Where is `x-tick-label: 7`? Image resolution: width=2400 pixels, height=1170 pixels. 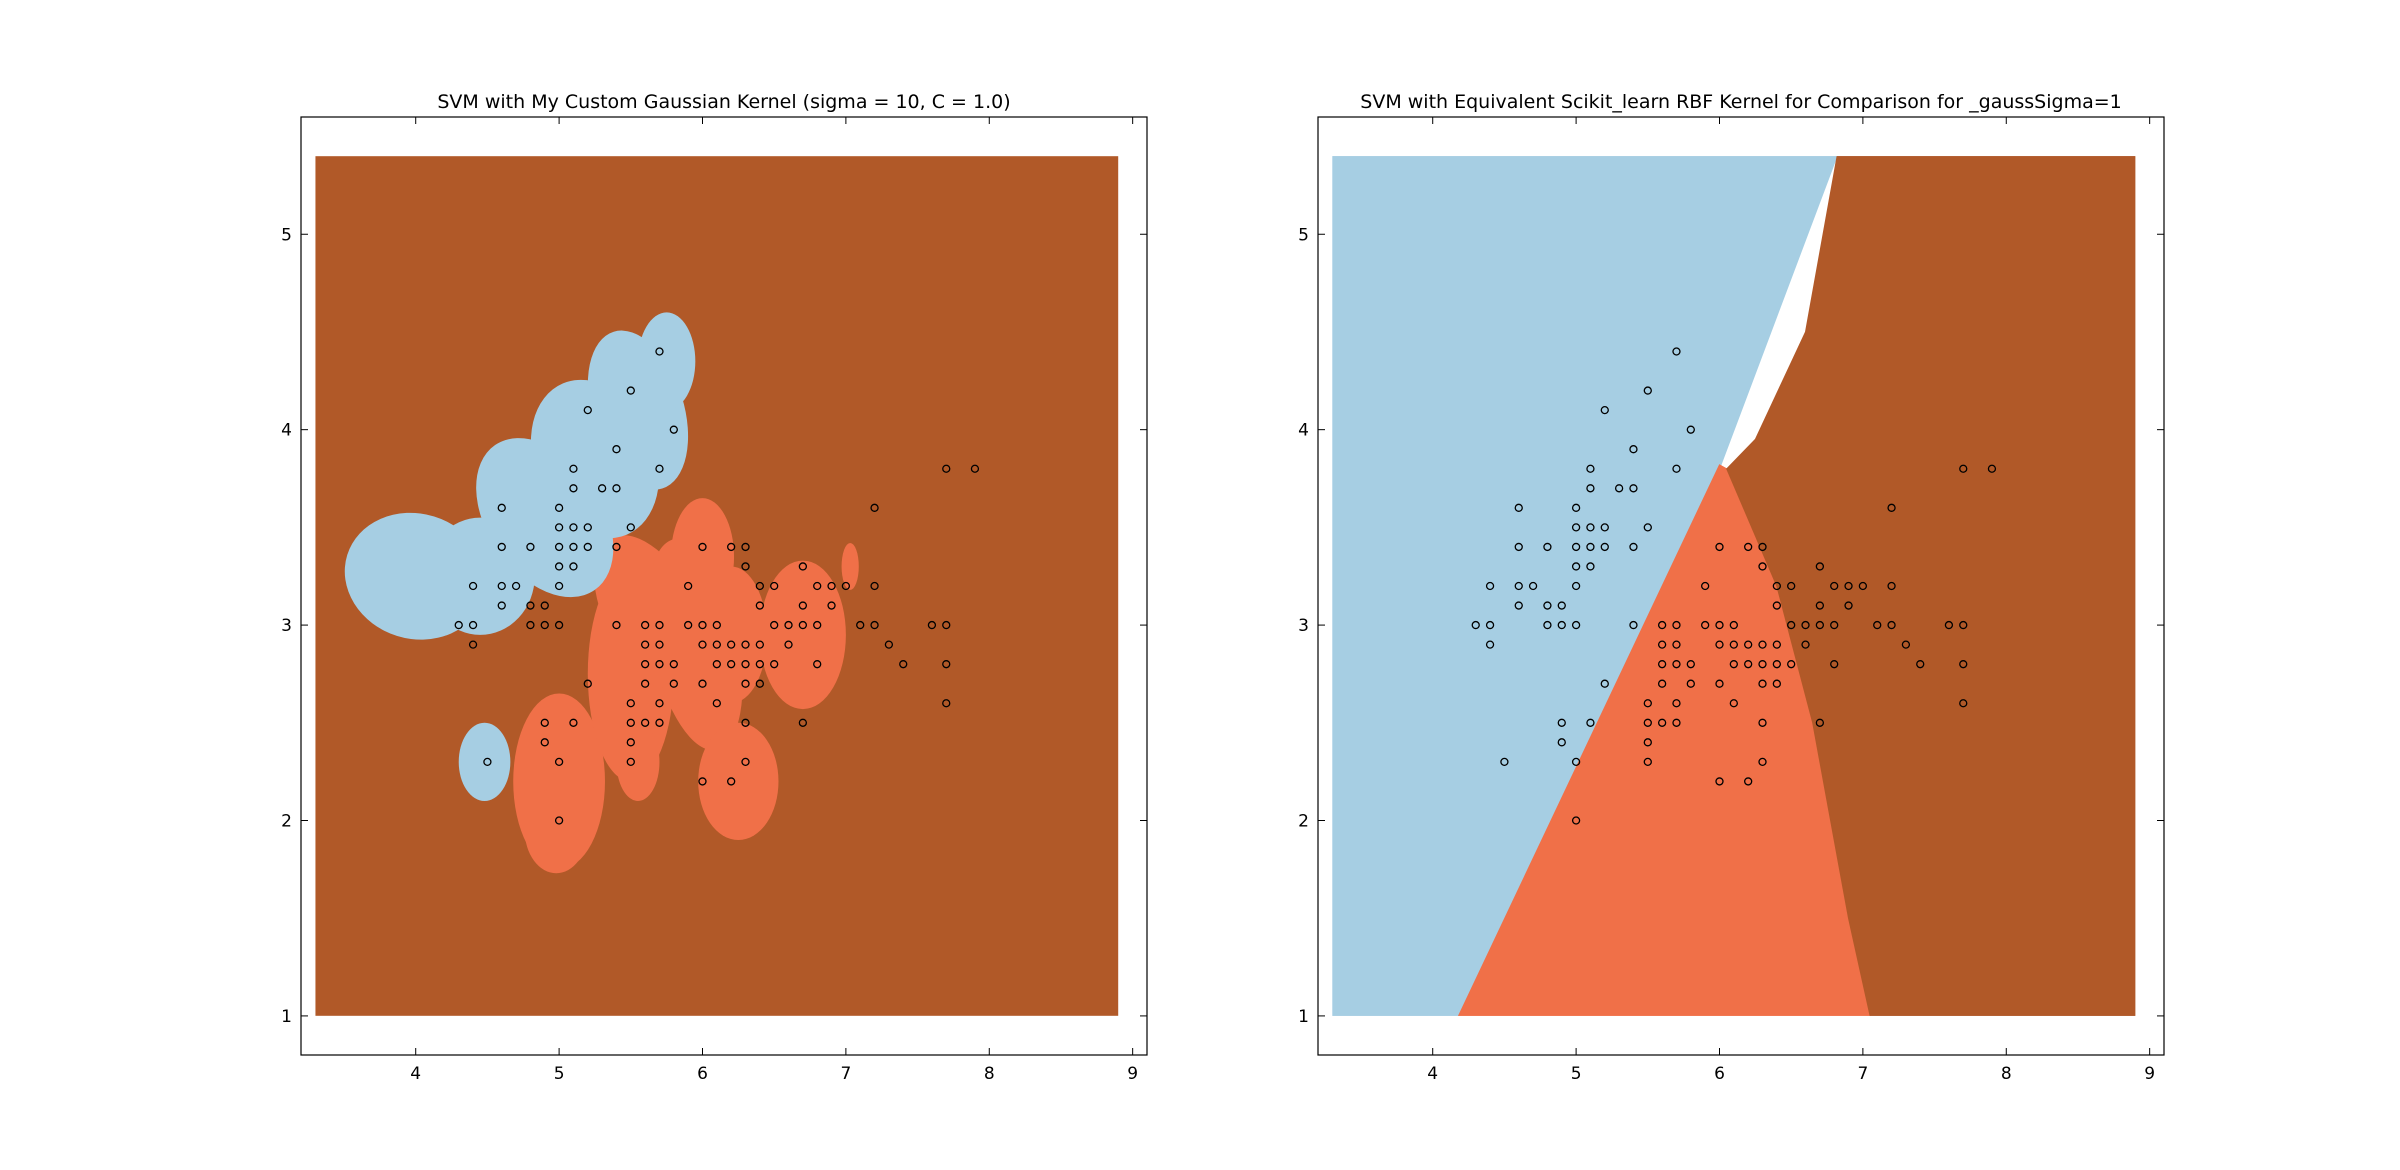 x-tick-label: 7 is located at coordinates (845, 1074).